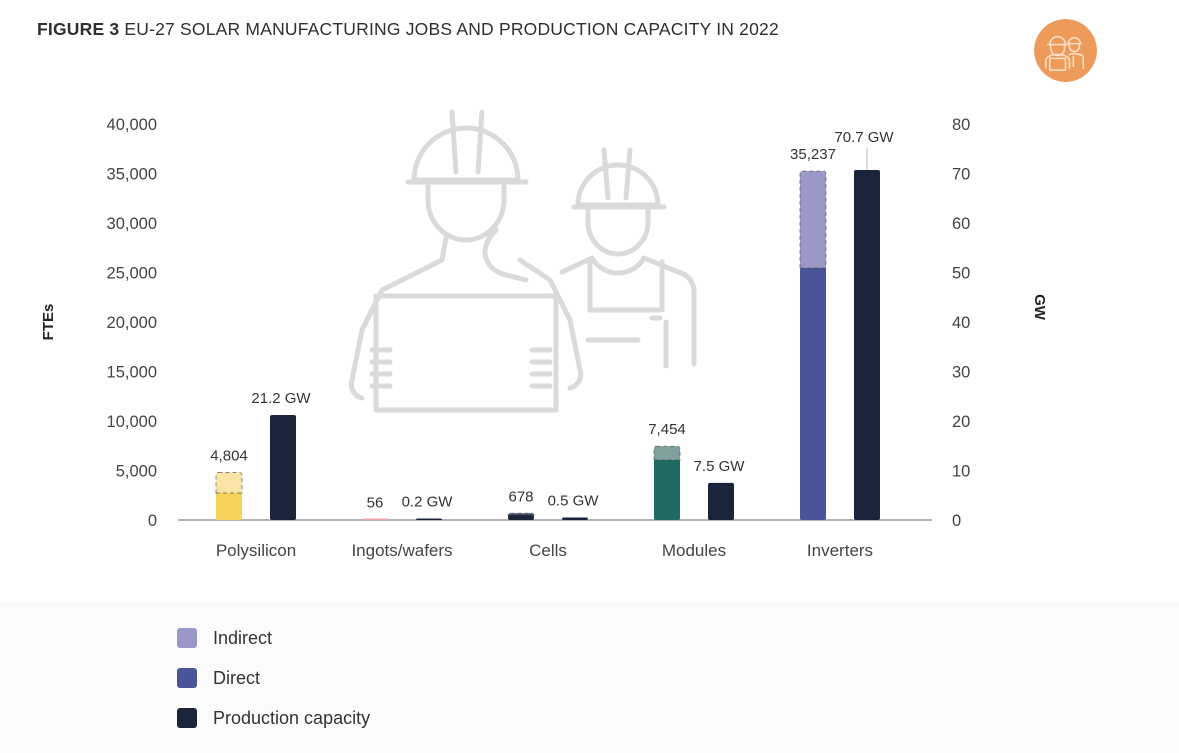  What do you see at coordinates (401, 550) in the screenshot?
I see `x-category-label: Ingots/wafers` at bounding box center [401, 550].